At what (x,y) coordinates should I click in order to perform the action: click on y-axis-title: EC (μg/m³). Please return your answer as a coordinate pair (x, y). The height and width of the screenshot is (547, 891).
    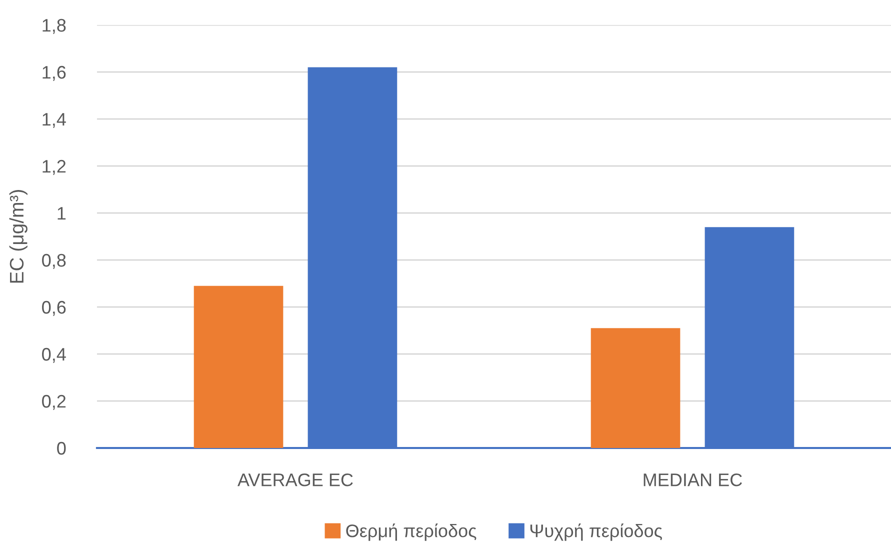
    Looking at the image, I should click on (18, 236).